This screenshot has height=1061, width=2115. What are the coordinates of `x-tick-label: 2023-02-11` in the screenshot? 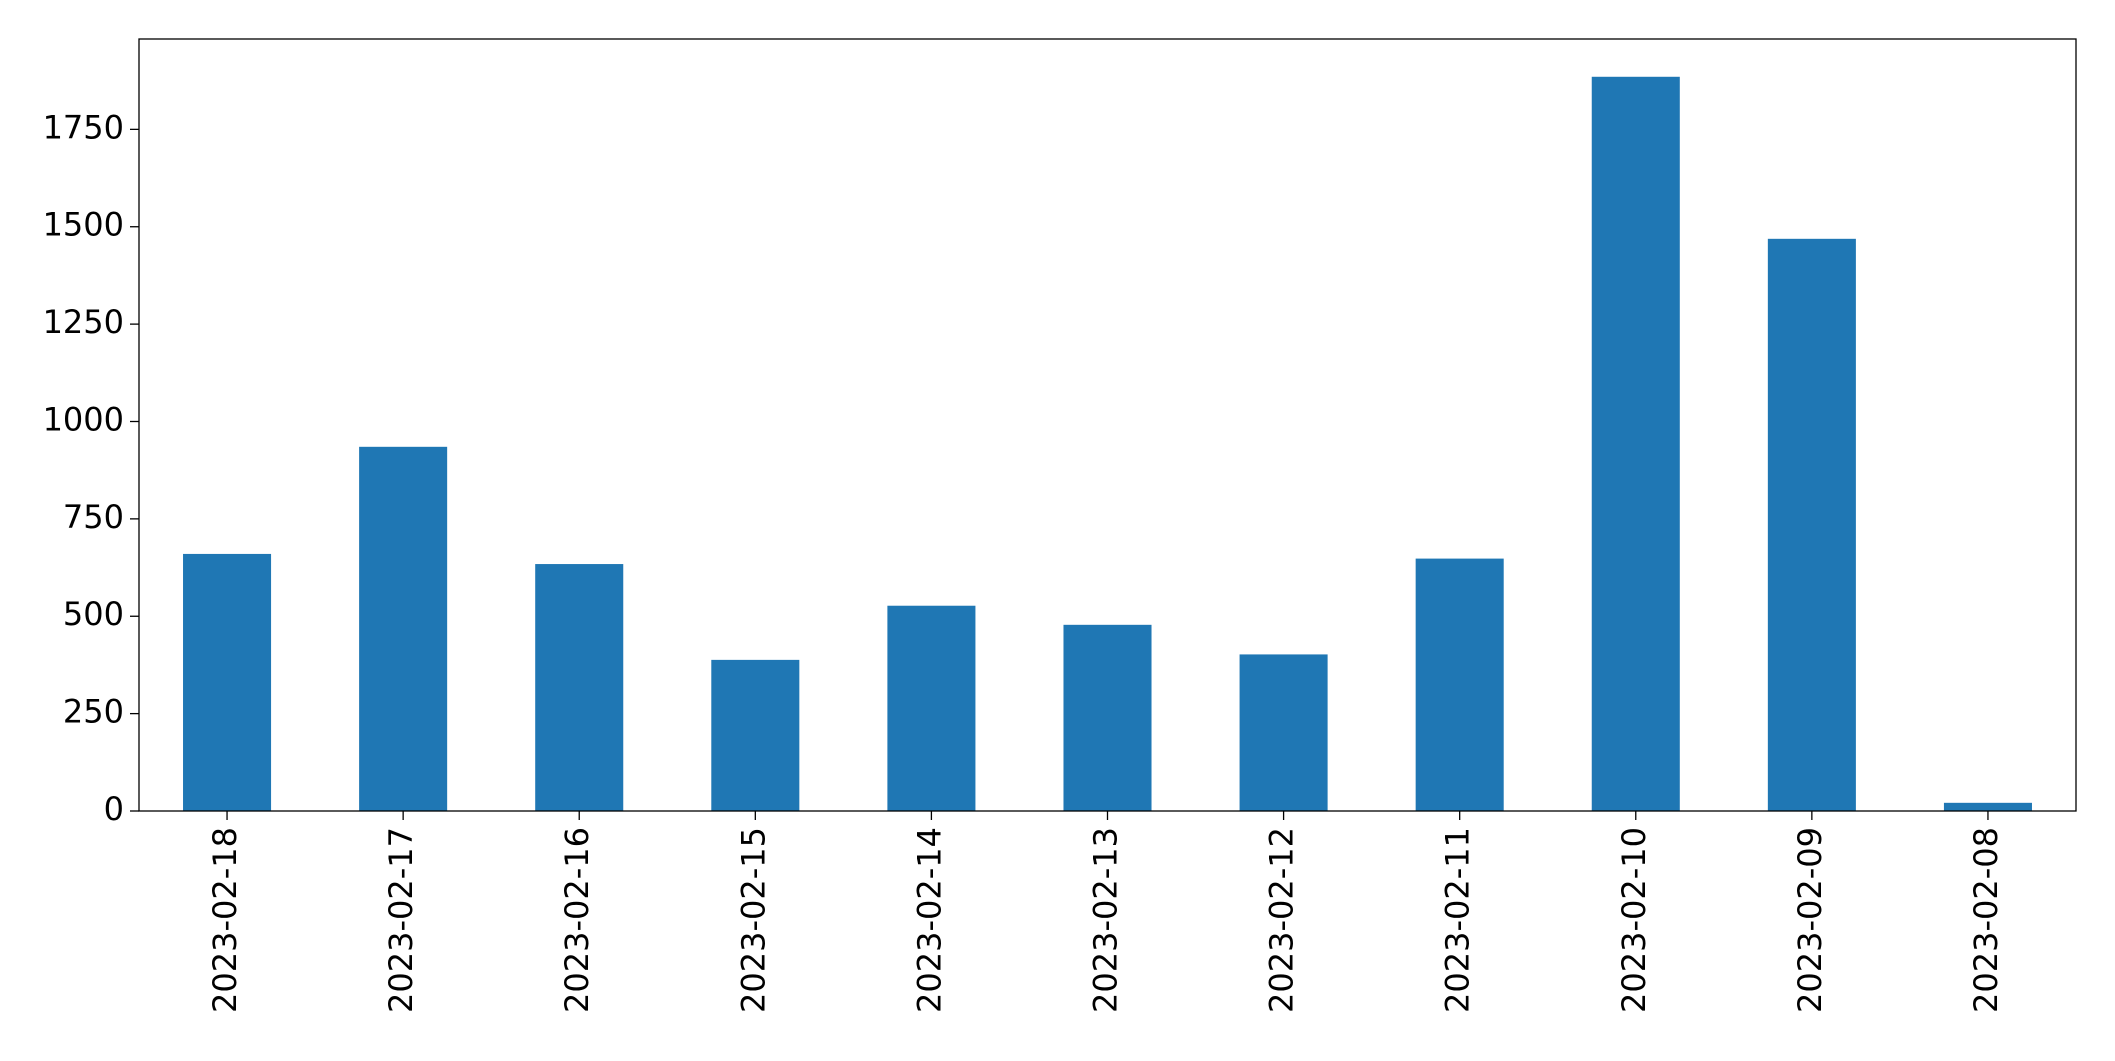 It's located at (1458, 920).